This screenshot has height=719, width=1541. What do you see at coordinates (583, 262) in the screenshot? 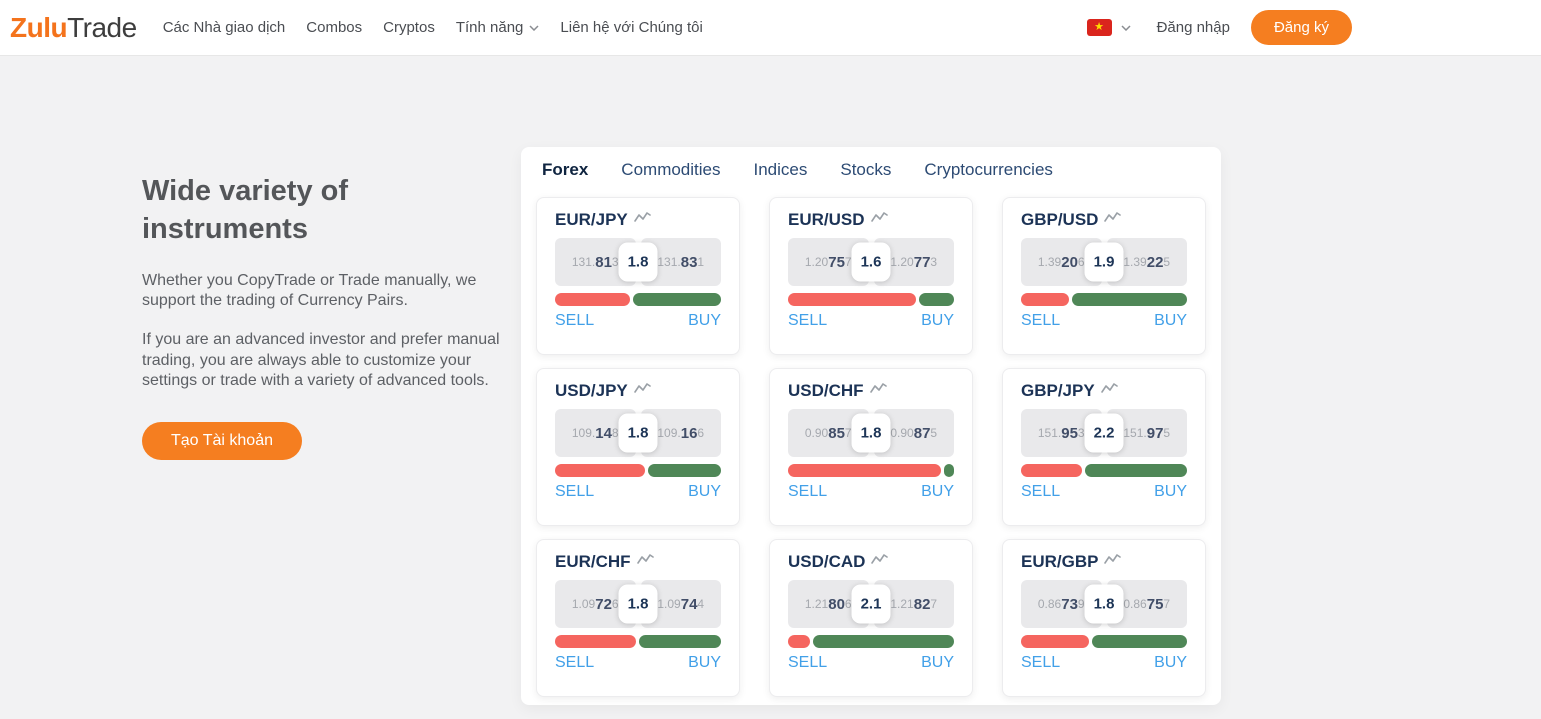
I see `sell-price-prefix: 131.` at bounding box center [583, 262].